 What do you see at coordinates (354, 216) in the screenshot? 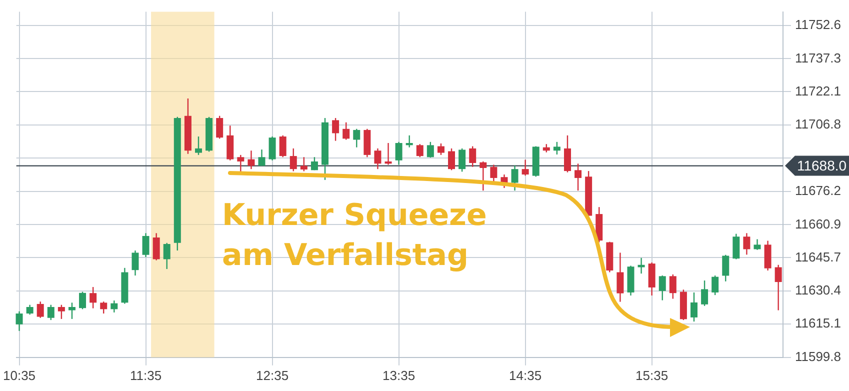
I see `annotation: Kurzer Squeeze` at bounding box center [354, 216].